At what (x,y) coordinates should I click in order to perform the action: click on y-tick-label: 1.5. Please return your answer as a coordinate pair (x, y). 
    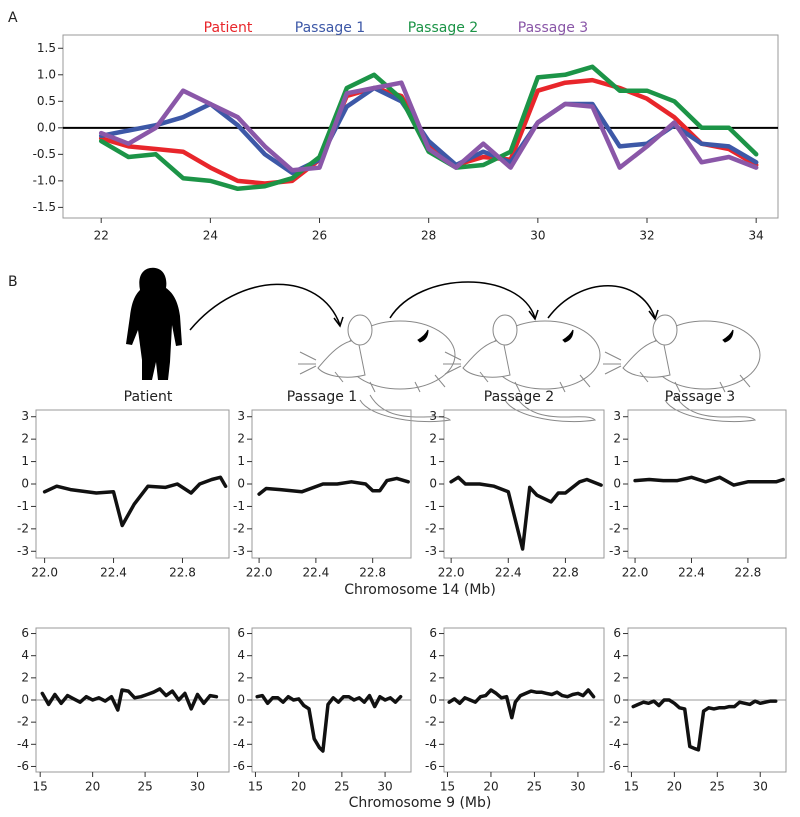
    Looking at the image, I should click on (46, 48).